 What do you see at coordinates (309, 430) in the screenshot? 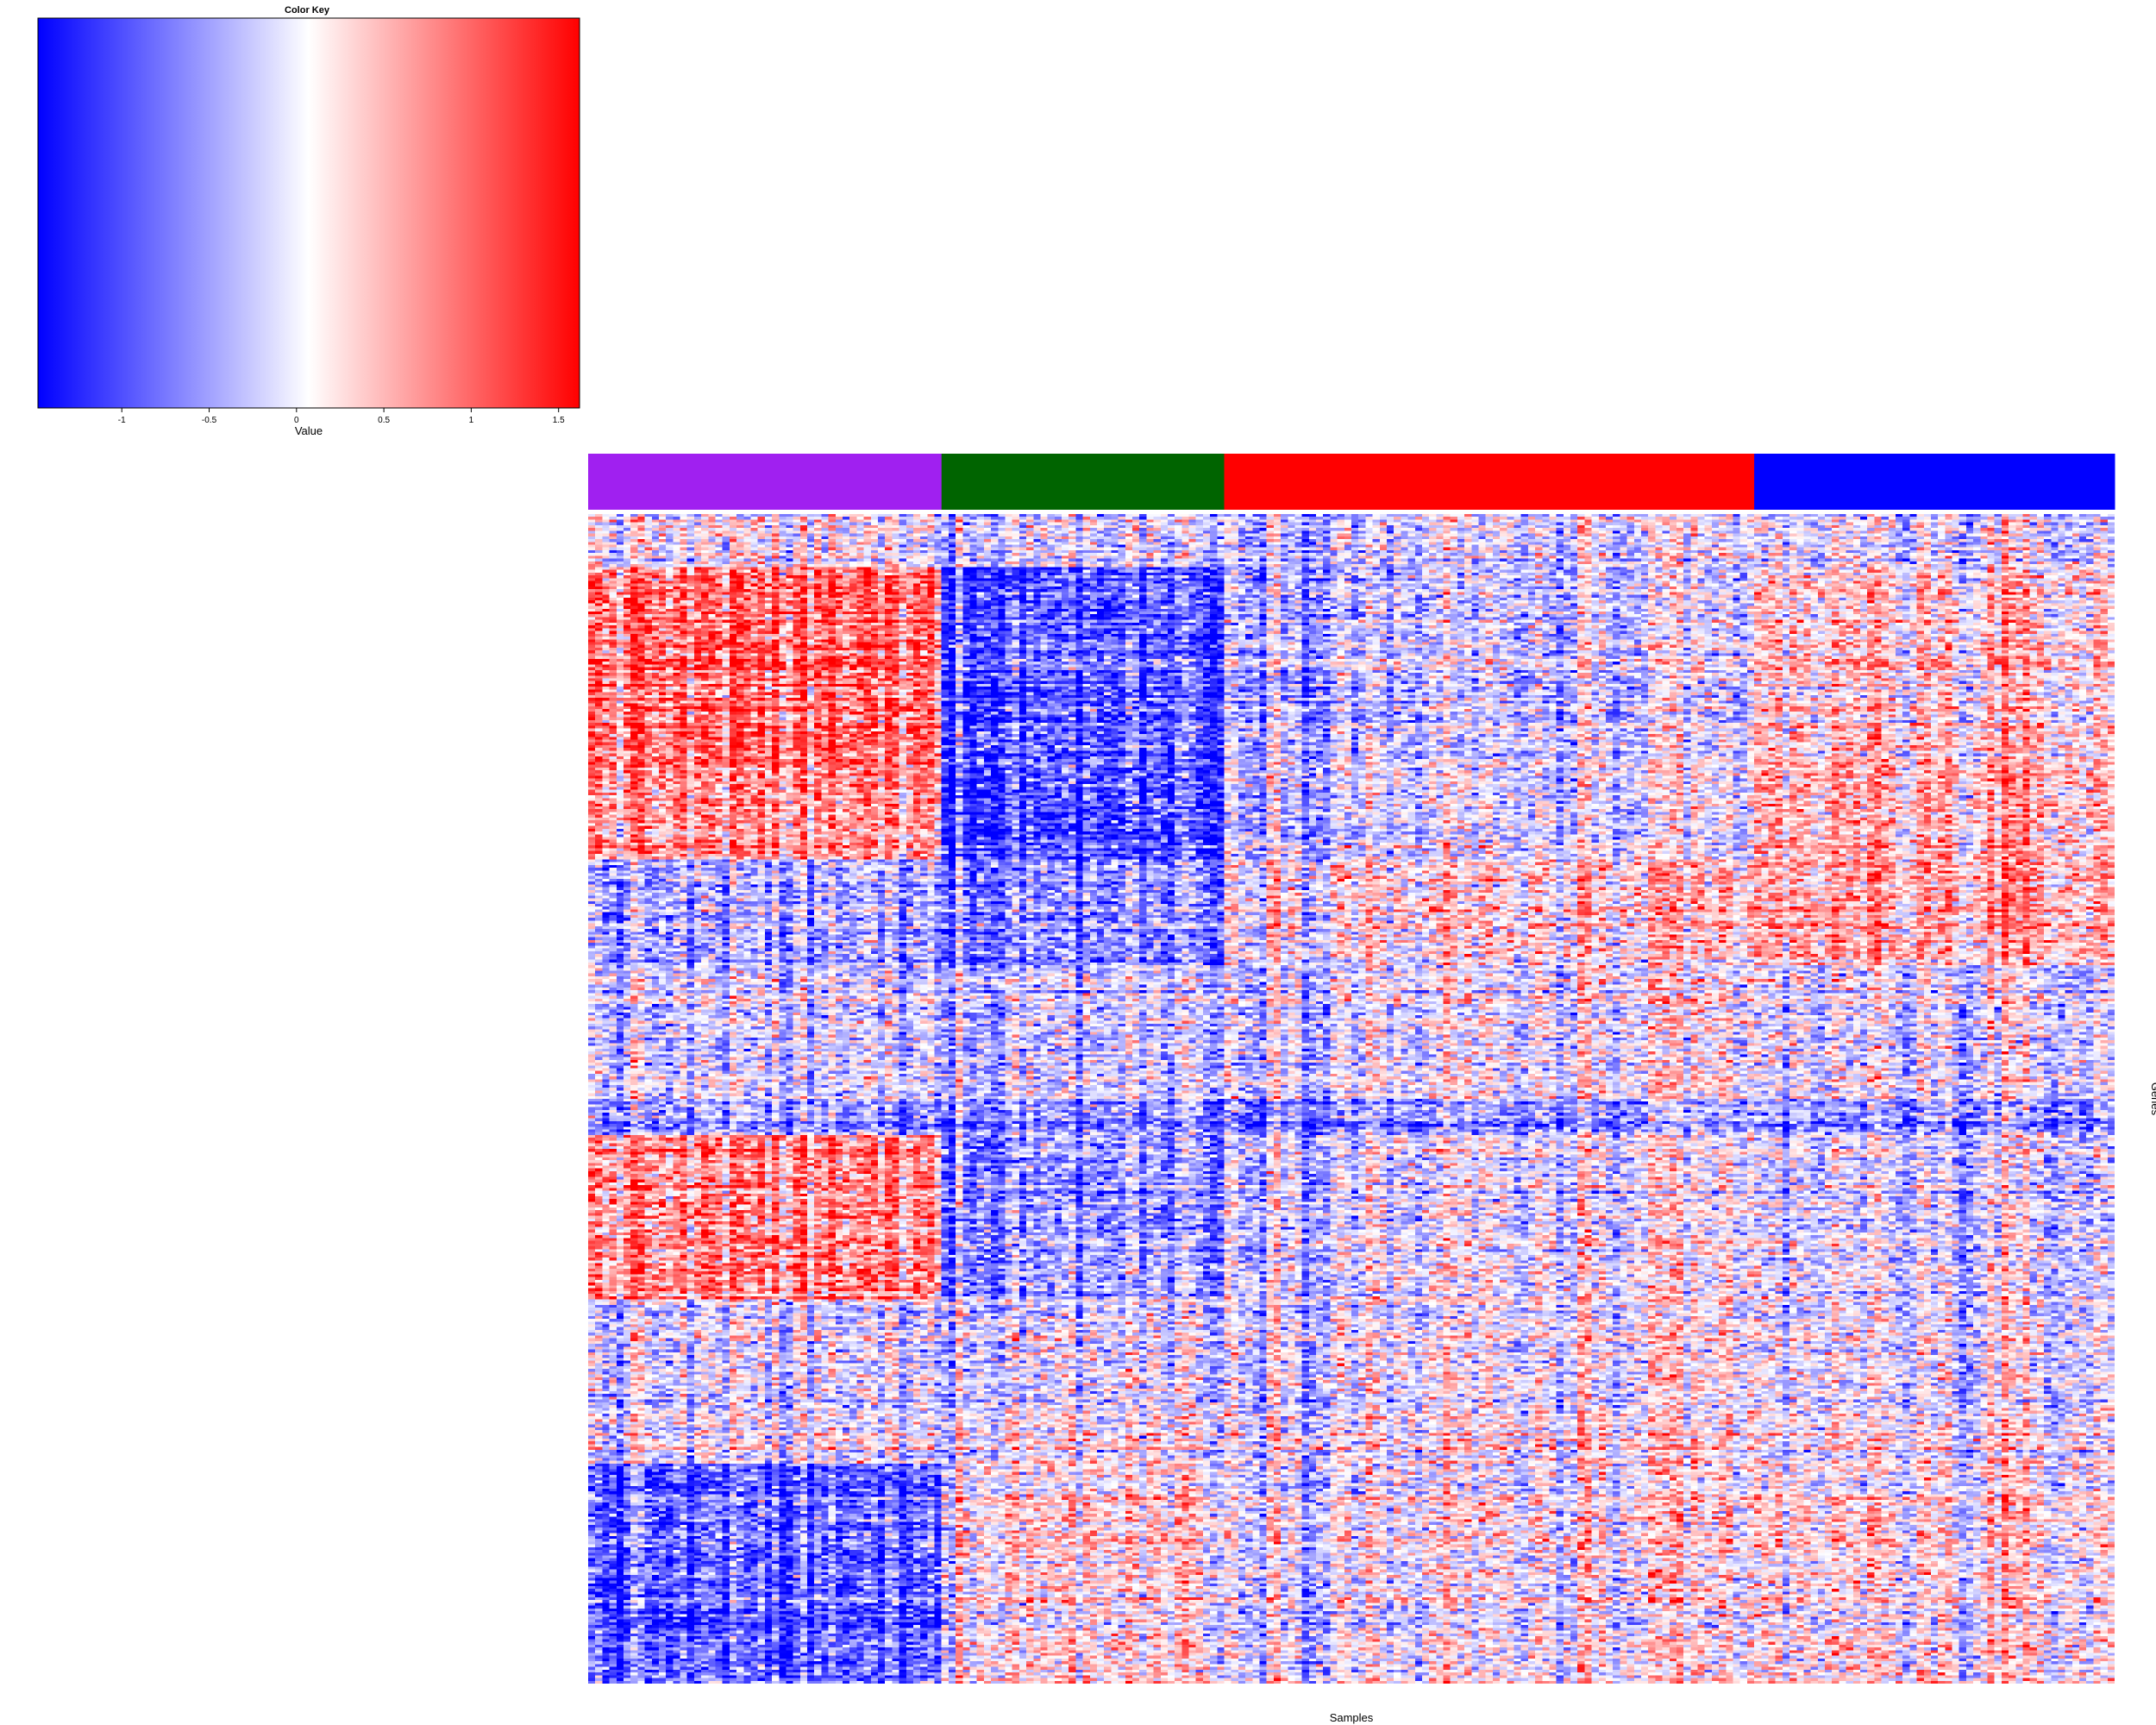
I see `color-key-axis-label: Value` at bounding box center [309, 430].